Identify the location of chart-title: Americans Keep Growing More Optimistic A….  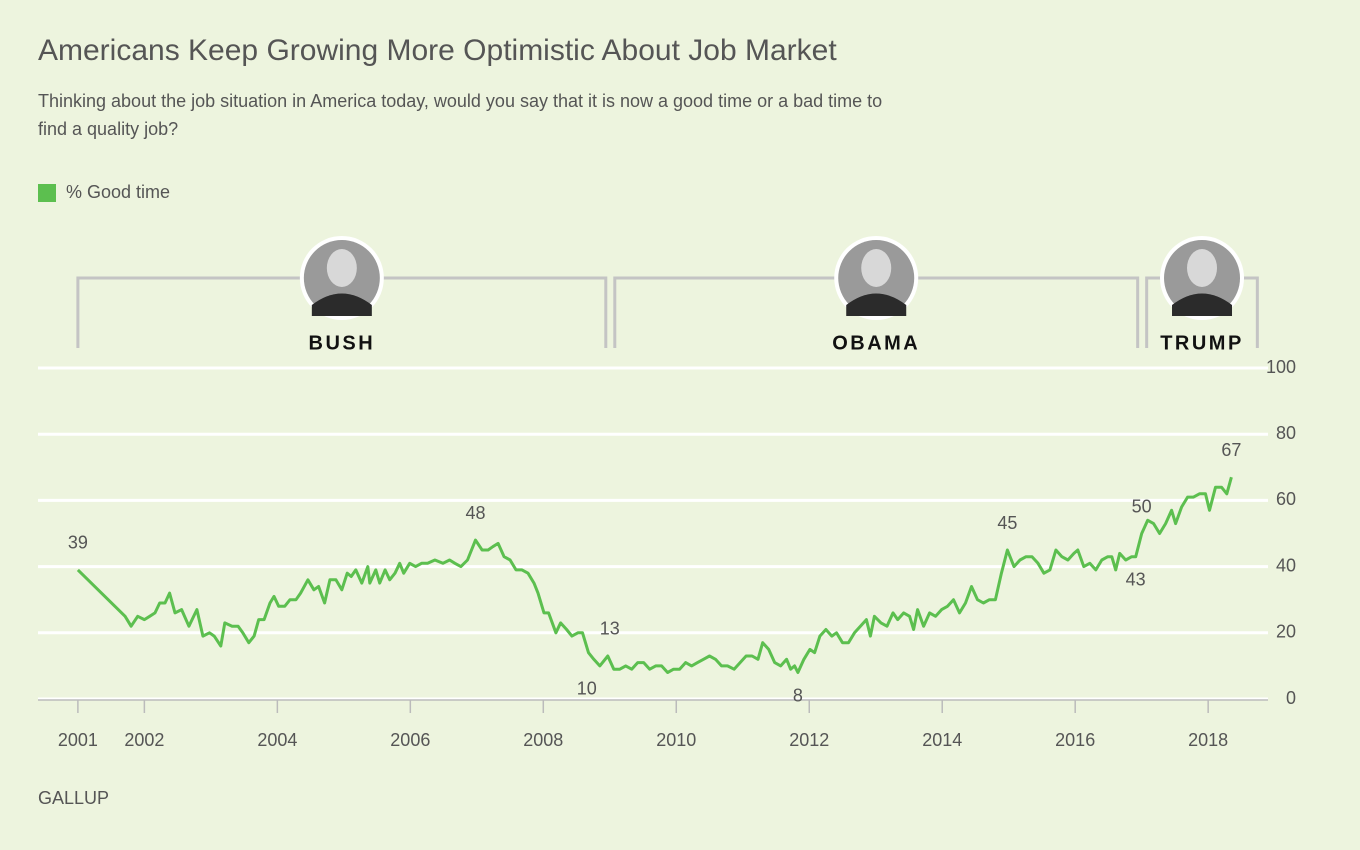
(437, 50).